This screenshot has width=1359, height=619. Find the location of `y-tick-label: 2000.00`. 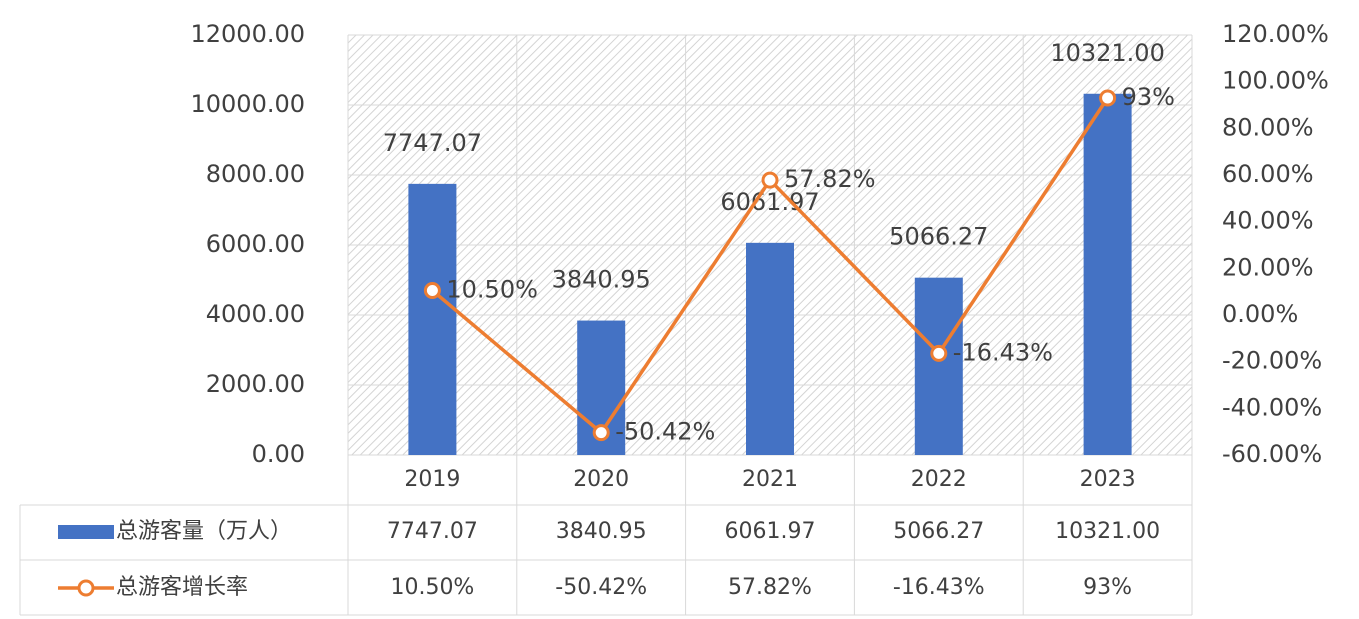

y-tick-label: 2000.00 is located at coordinates (255, 384).